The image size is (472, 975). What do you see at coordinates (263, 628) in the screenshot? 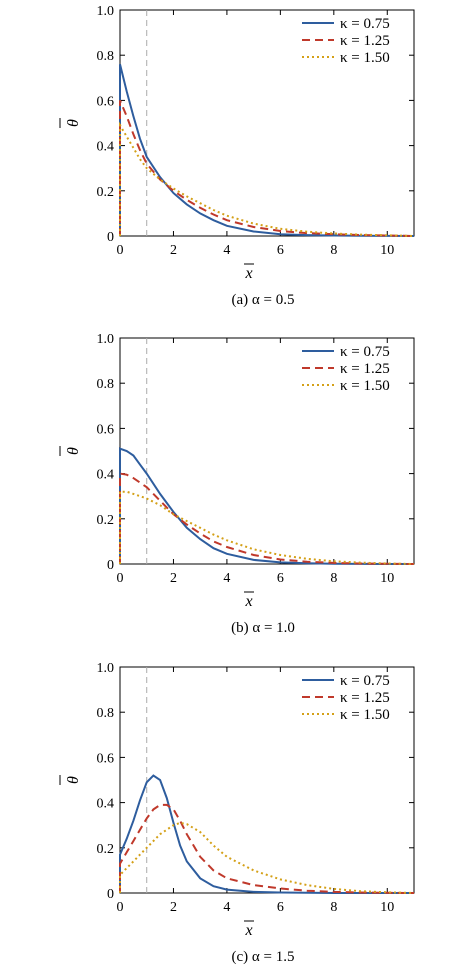
I see `chart-caption: (b) α = 1.0` at bounding box center [263, 628].